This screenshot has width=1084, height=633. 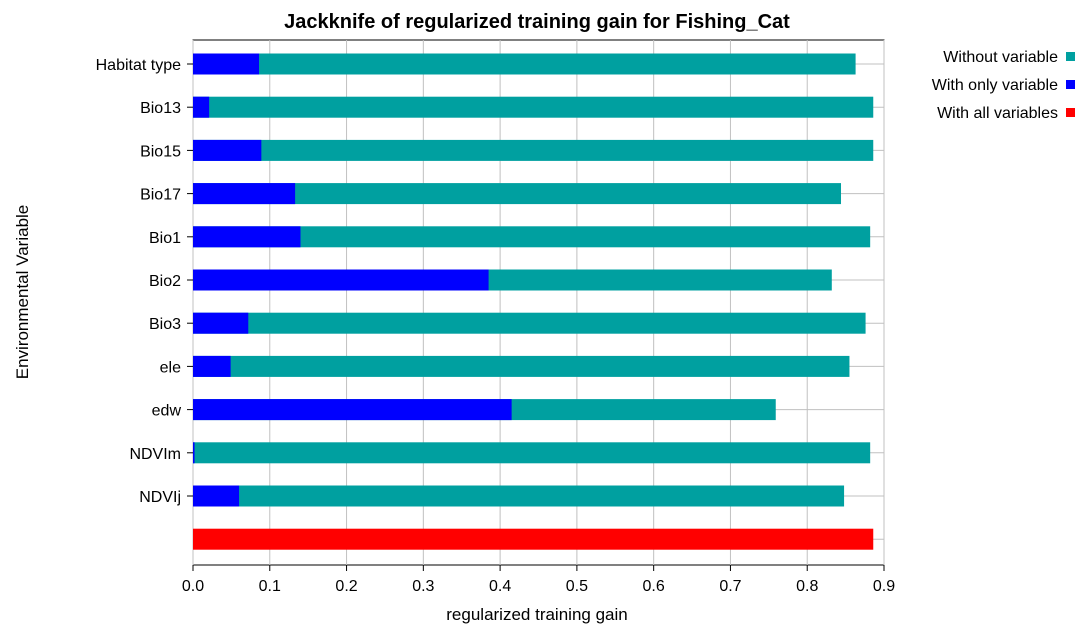 What do you see at coordinates (167, 411) in the screenshot?
I see `category-label: edw` at bounding box center [167, 411].